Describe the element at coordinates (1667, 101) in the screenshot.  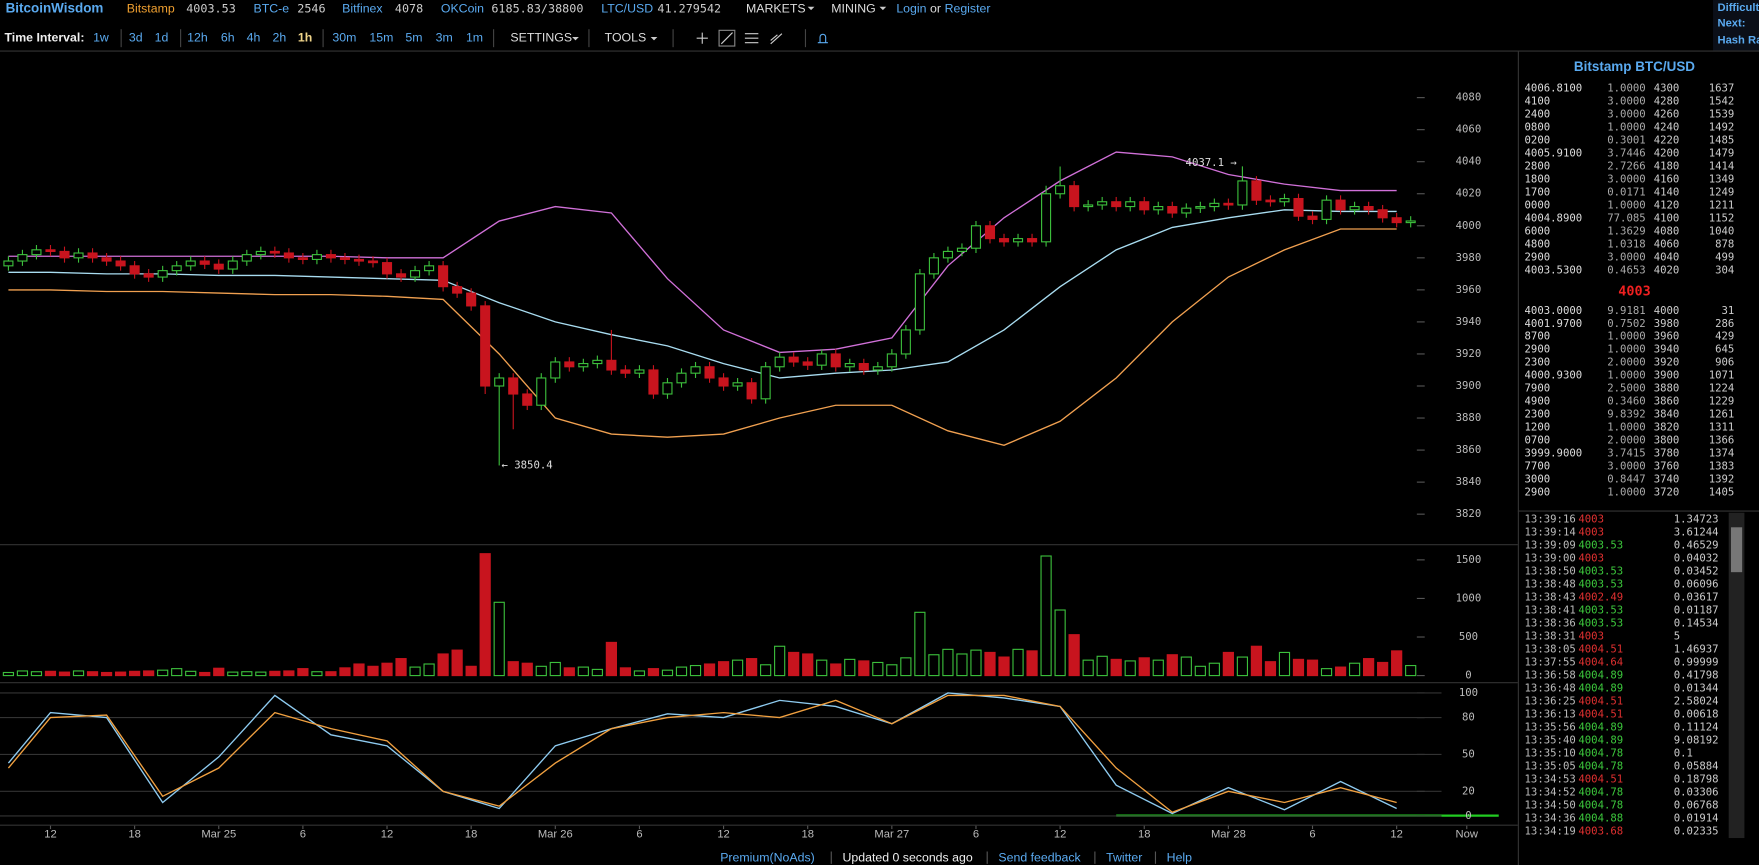
I see `book-level: 4280` at that location.